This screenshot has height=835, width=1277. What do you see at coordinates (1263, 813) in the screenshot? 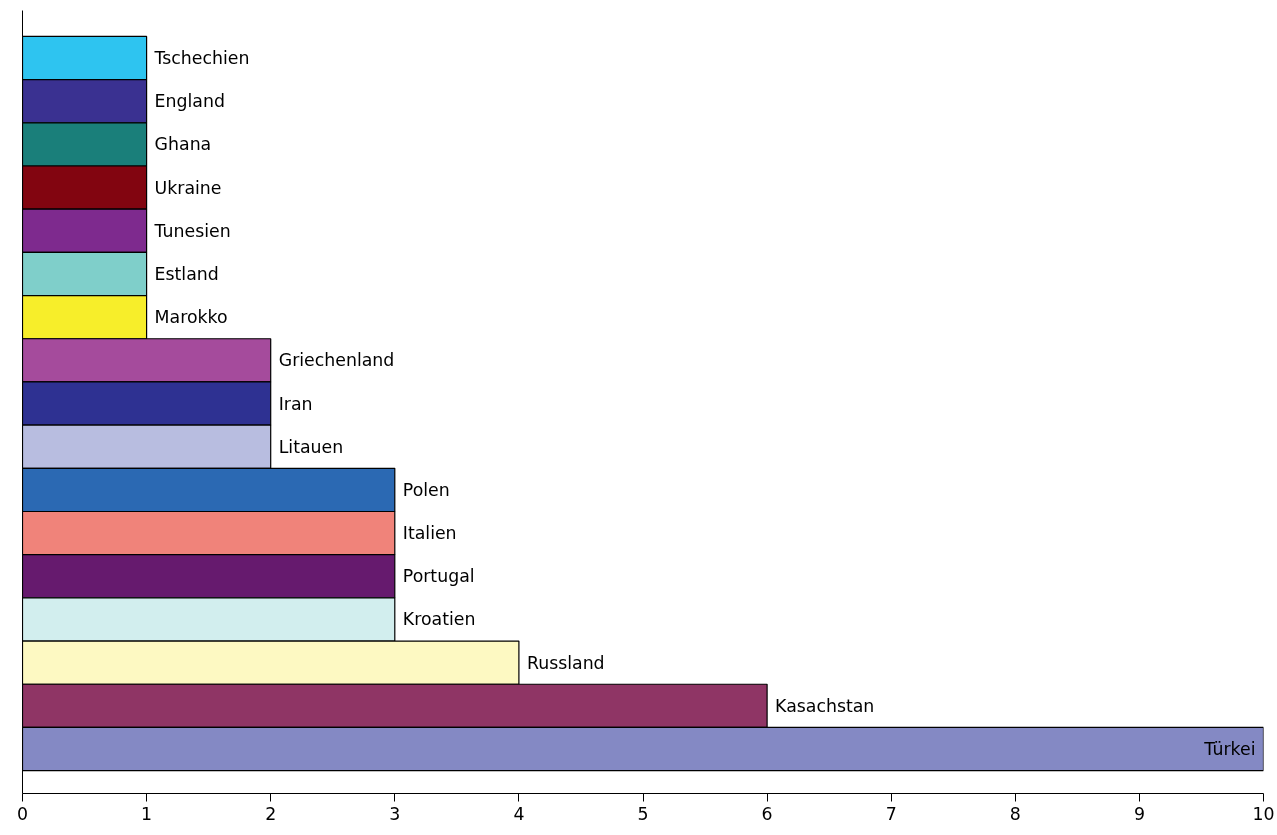
I see `x-tick-label: 10` at bounding box center [1263, 813].